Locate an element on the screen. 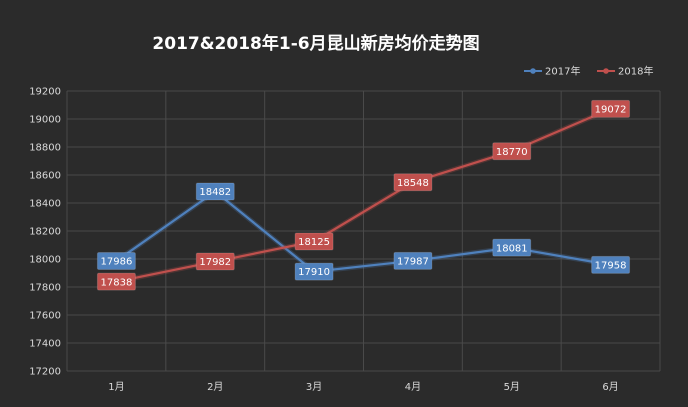 This screenshot has height=407, width=688. x-tick-label: 4月 is located at coordinates (413, 387).